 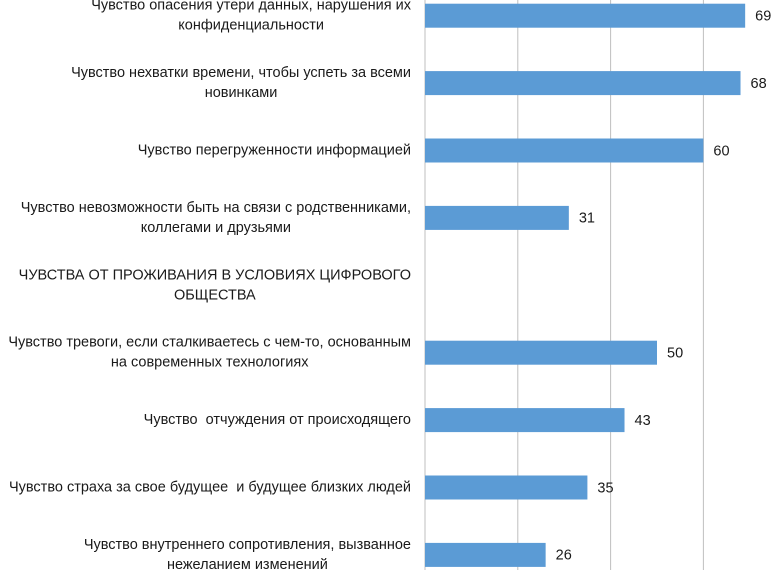 I want to click on label-line: нежеланием изменений, so click(x=247, y=563).